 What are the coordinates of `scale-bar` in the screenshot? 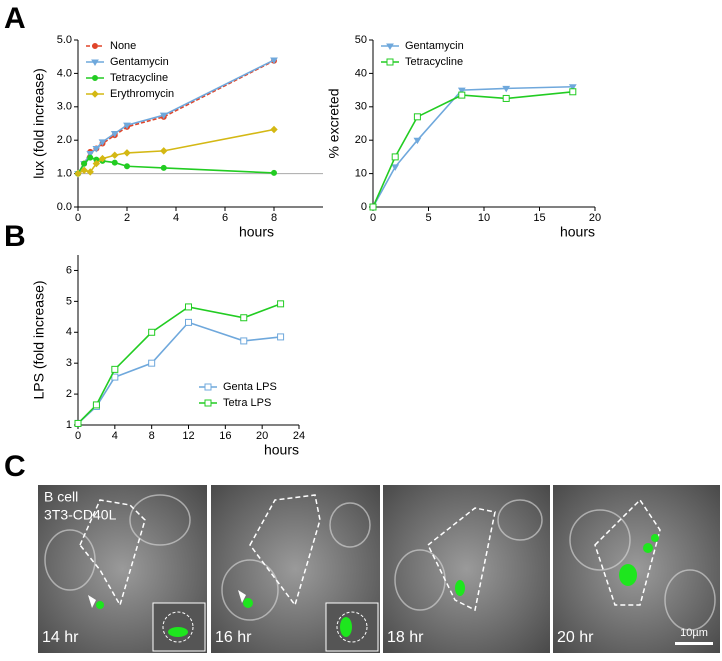 It's located at (694, 643).